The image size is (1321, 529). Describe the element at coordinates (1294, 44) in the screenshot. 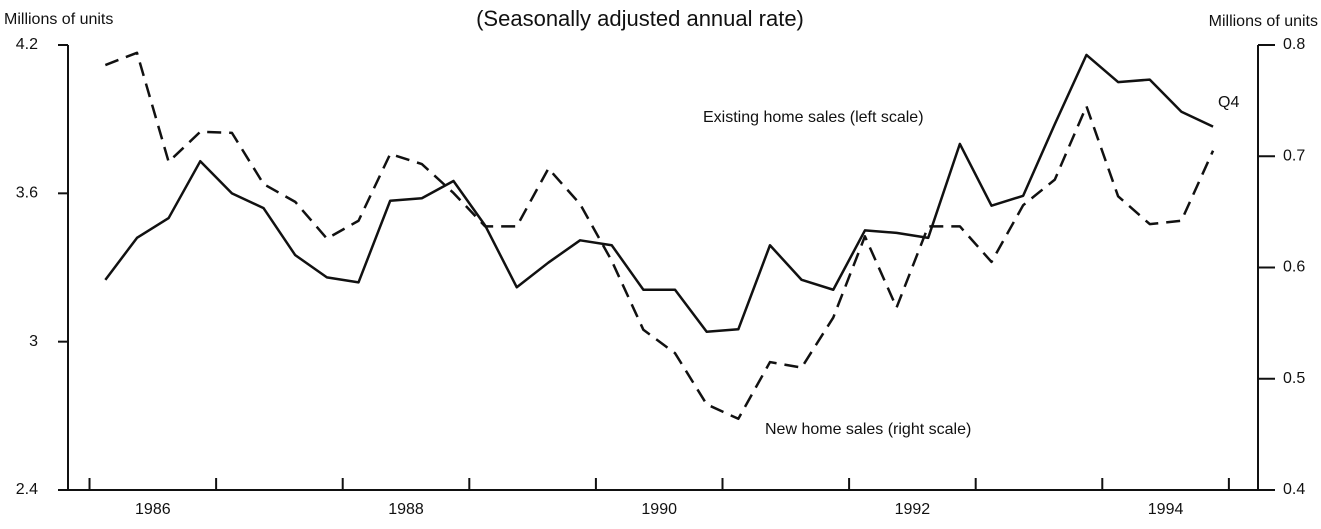

I see `y2-tick-label: 0.8` at that location.